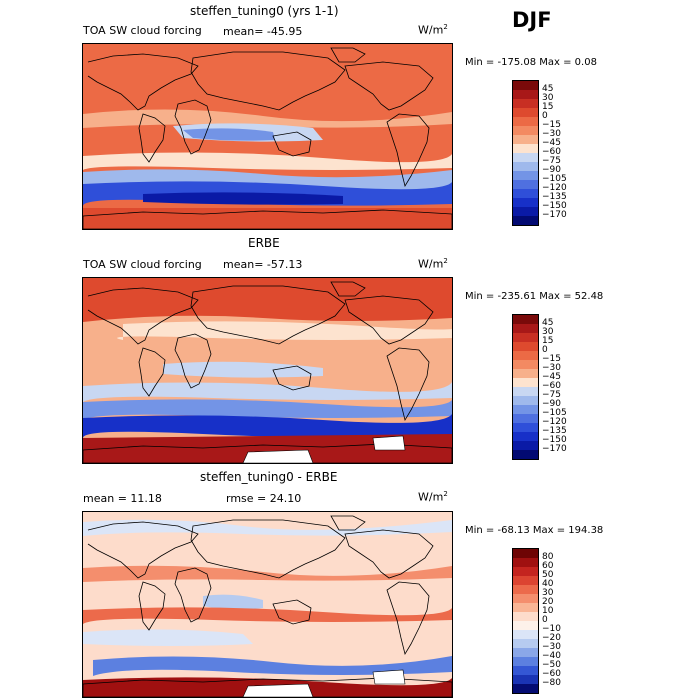 This screenshot has height=700, width=700. I want to click on colorbar-tick-label: −15, so click(551, 125).